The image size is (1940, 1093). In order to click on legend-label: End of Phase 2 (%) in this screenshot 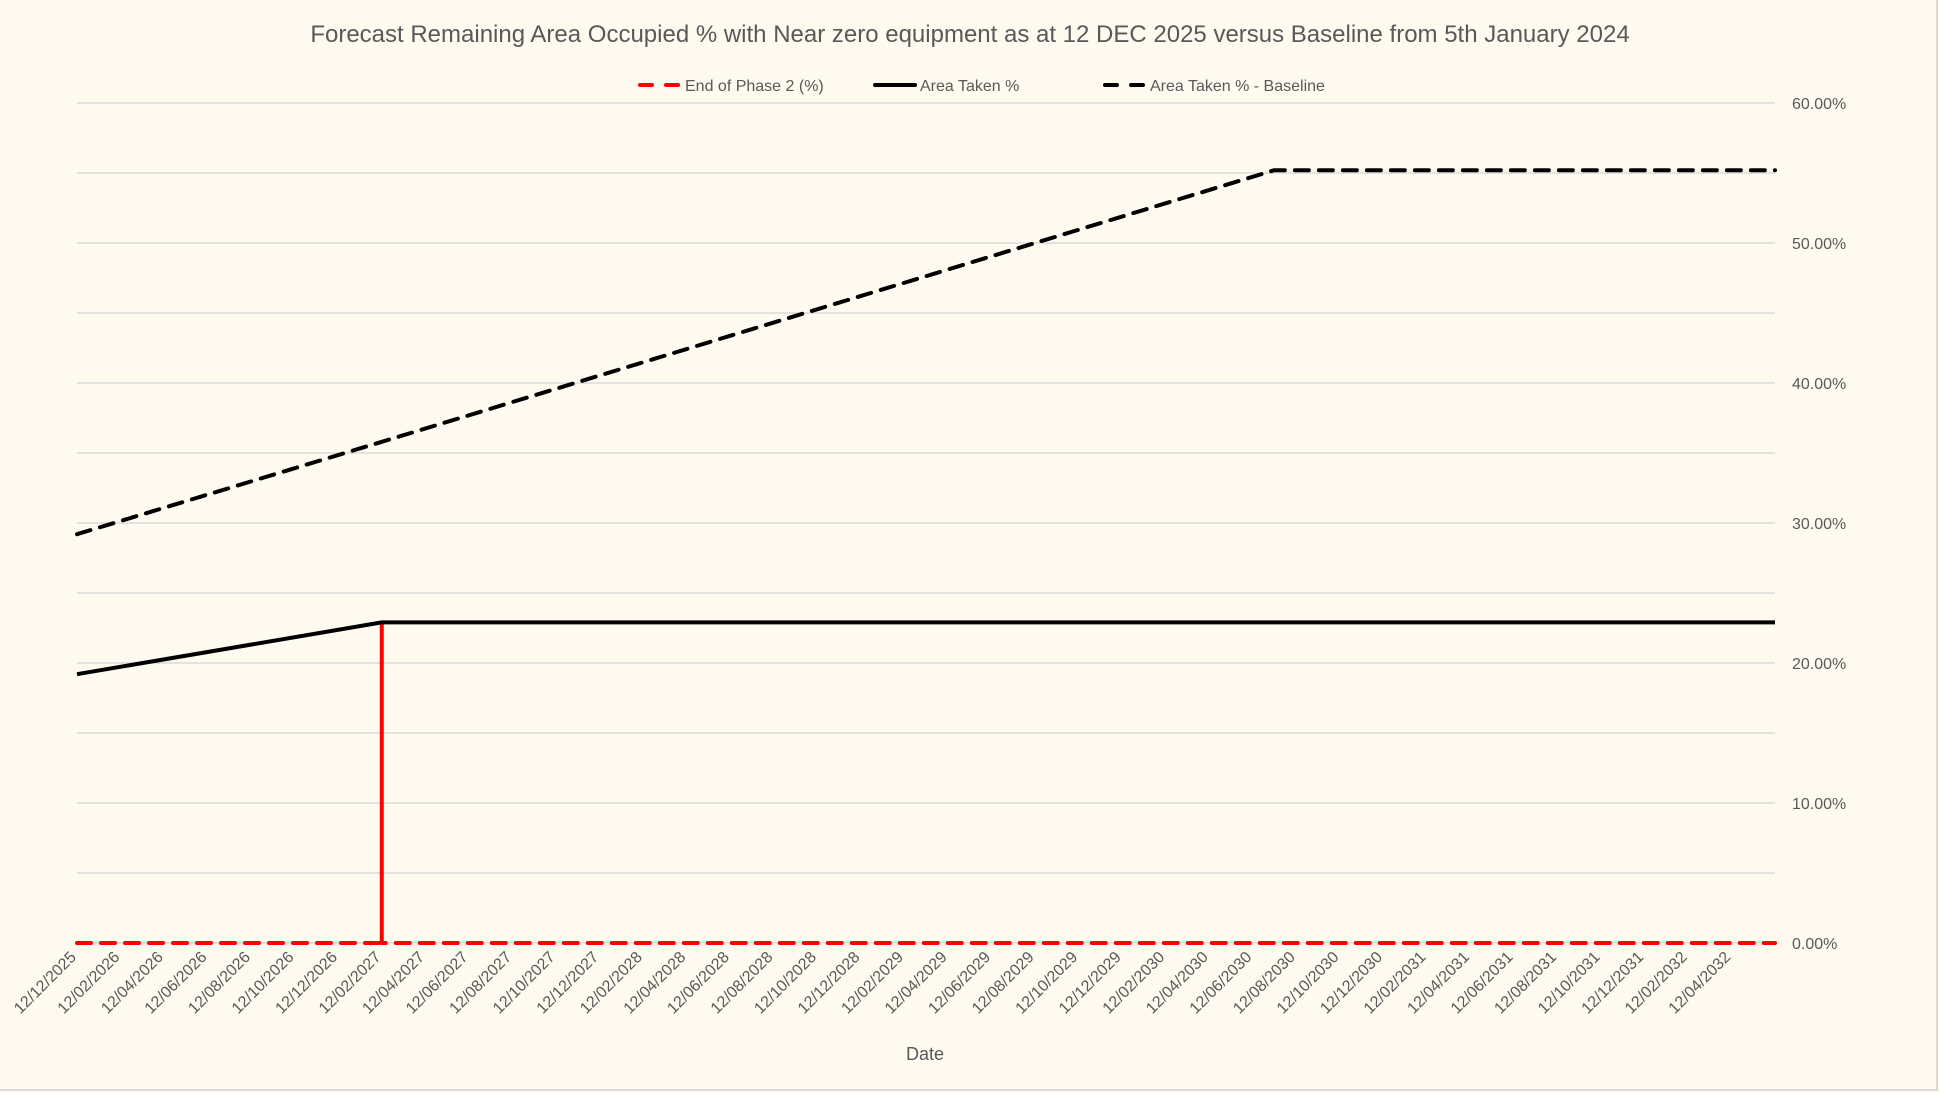, I will do `click(754, 86)`.